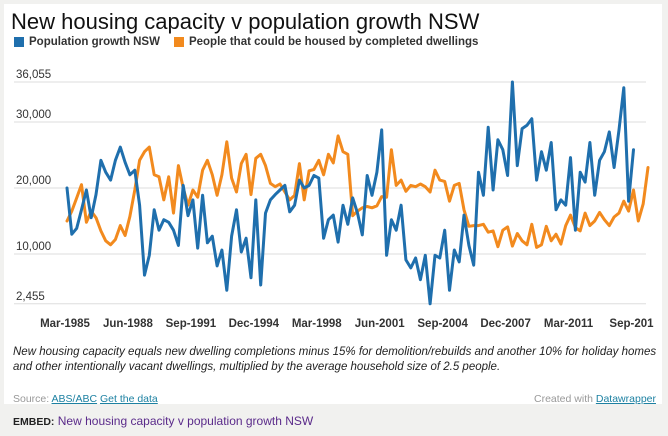 This screenshot has width=668, height=436. I want to click on x-tick-label: Jun-1988, so click(128, 324).